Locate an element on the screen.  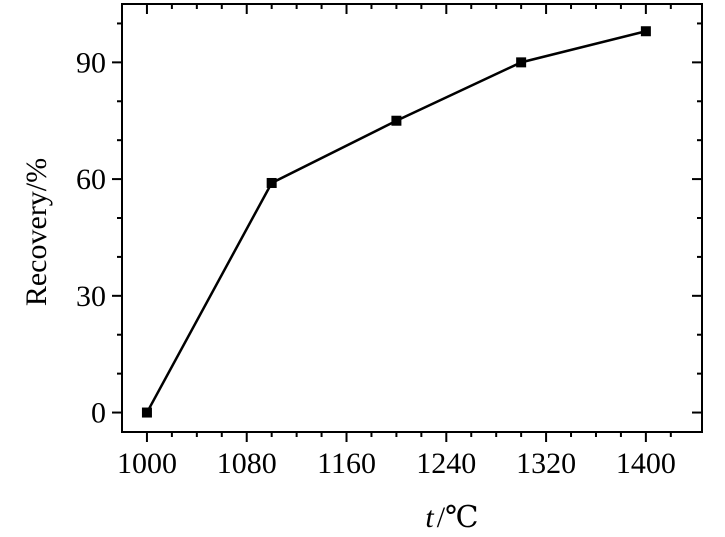
y-tick-label: 30 is located at coordinates (91, 296).